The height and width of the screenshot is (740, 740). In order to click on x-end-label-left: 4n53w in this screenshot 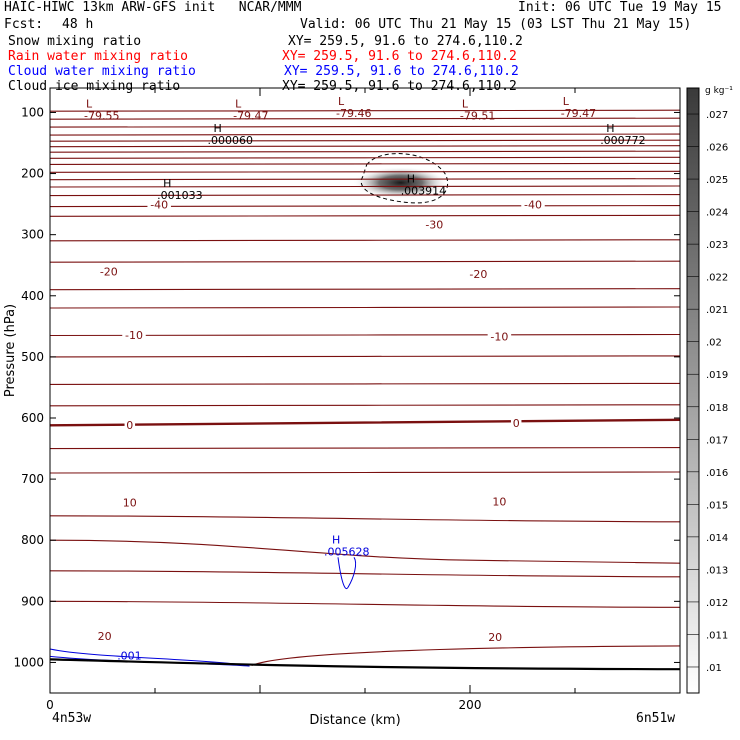, I will do `click(72, 718)`.